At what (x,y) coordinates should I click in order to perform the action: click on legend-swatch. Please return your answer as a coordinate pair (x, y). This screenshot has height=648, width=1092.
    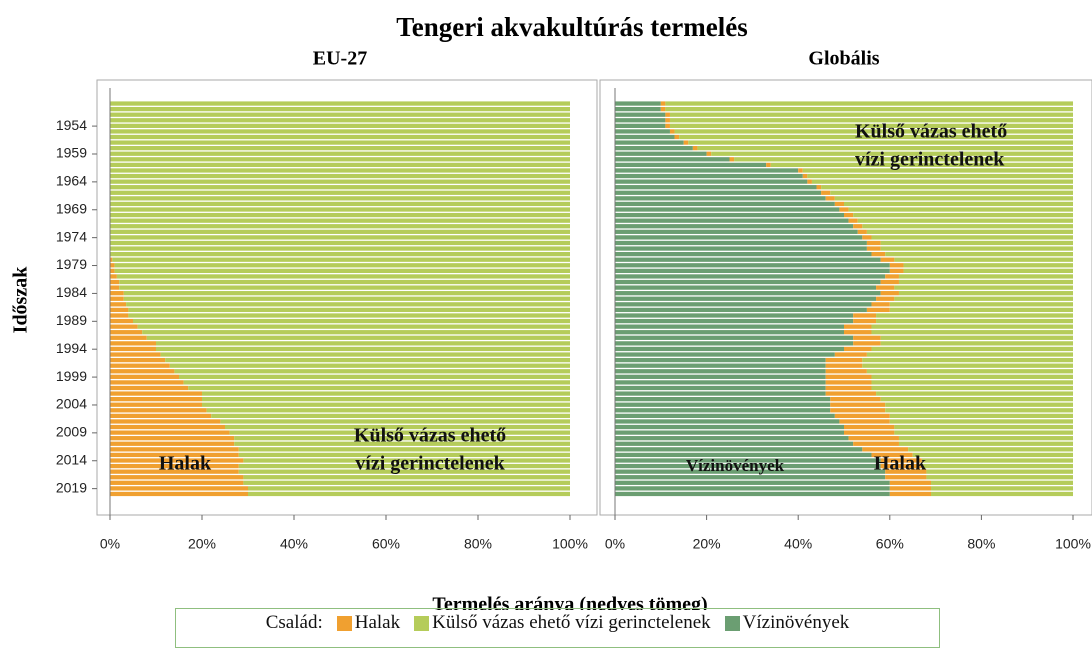
    Looking at the image, I should click on (422, 623).